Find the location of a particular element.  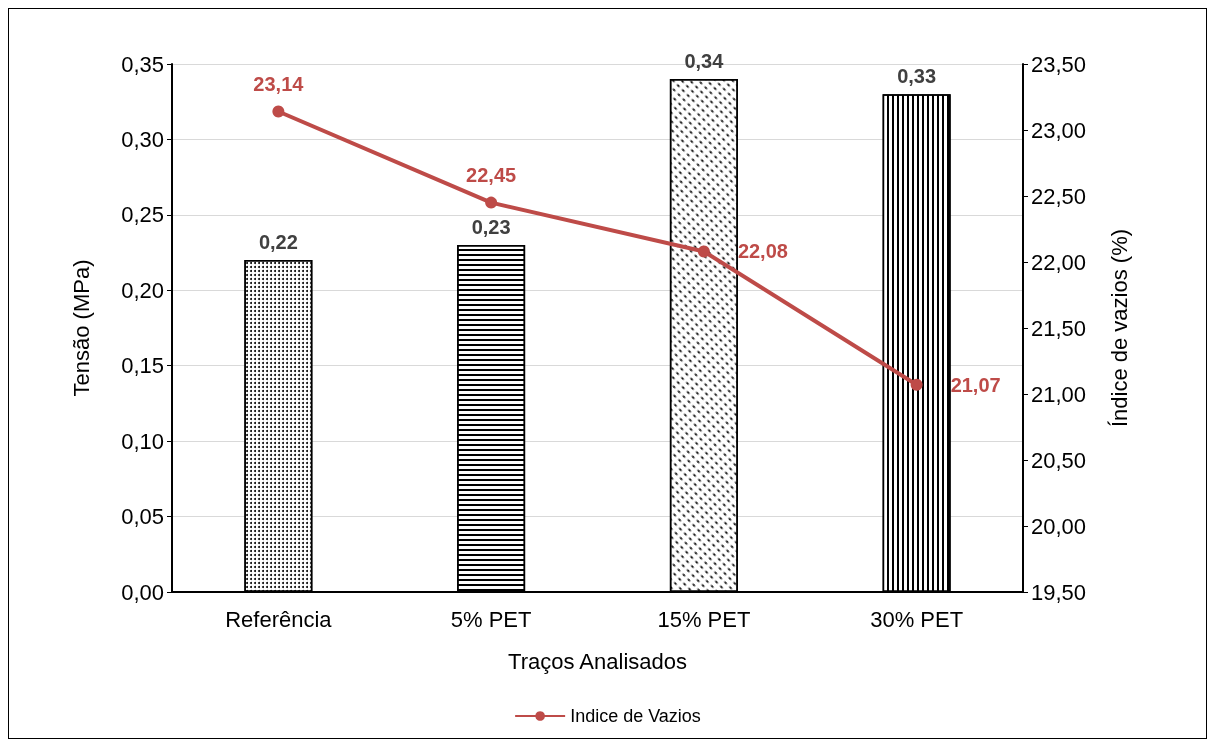

data-label: 22,08 is located at coordinates (762, 251).